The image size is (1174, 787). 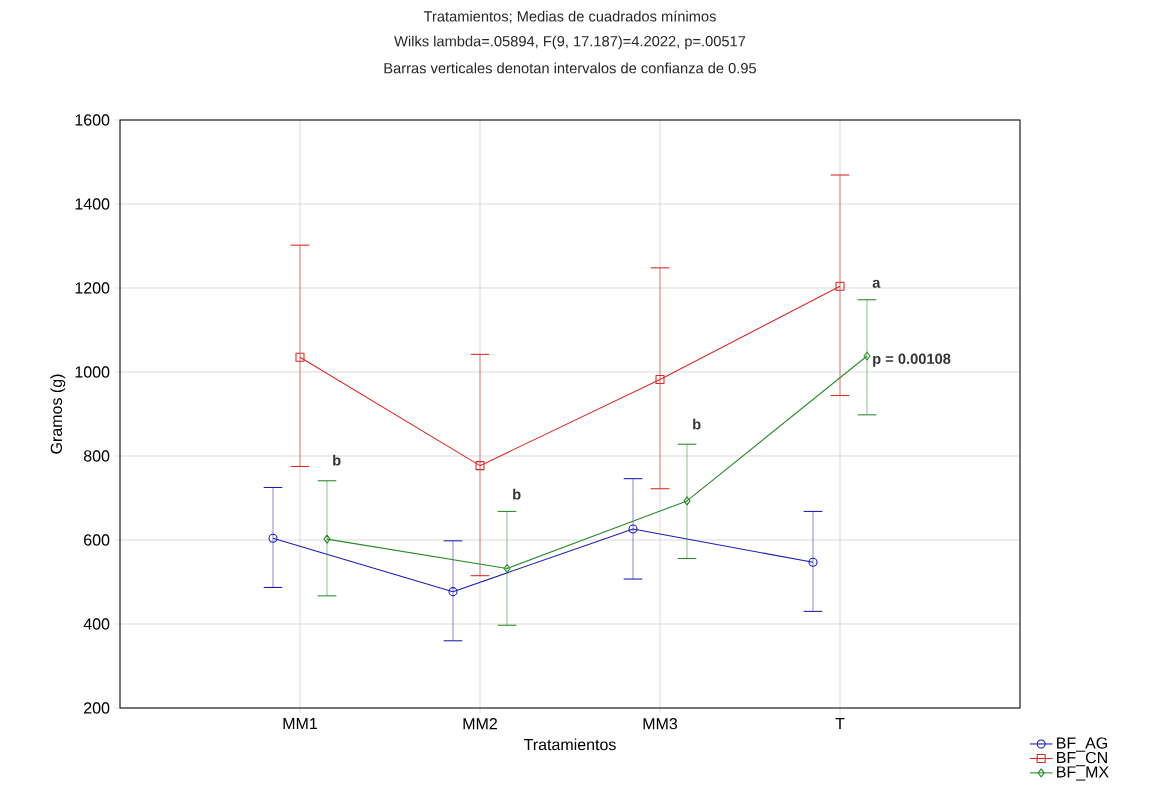 What do you see at coordinates (96, 456) in the screenshot?
I see `y-tick-label: 800` at bounding box center [96, 456].